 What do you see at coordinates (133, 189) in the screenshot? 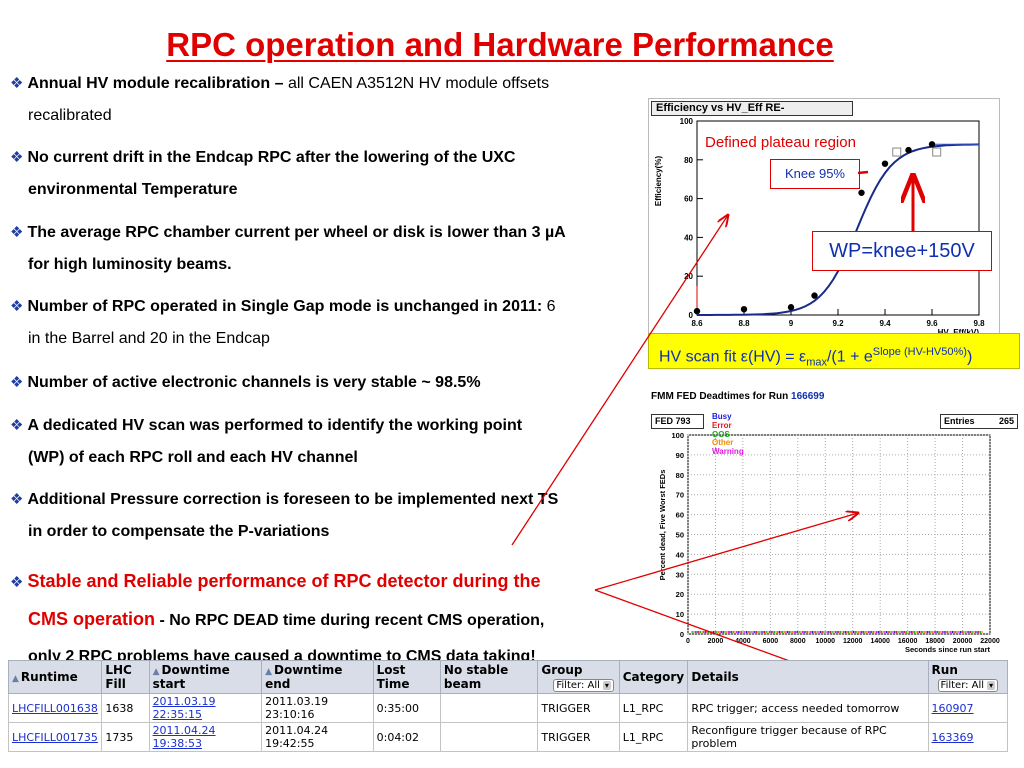
I see `bullet-line2: environmental Temperature` at bounding box center [133, 189].